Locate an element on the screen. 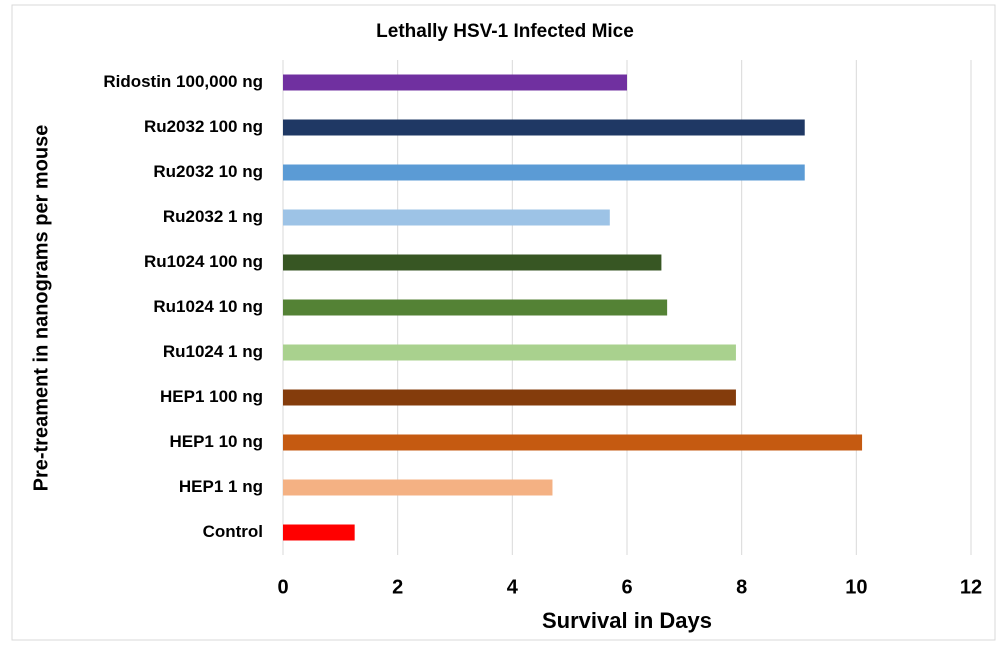  y-tick-label: HEP1 10 ng is located at coordinates (216, 441).